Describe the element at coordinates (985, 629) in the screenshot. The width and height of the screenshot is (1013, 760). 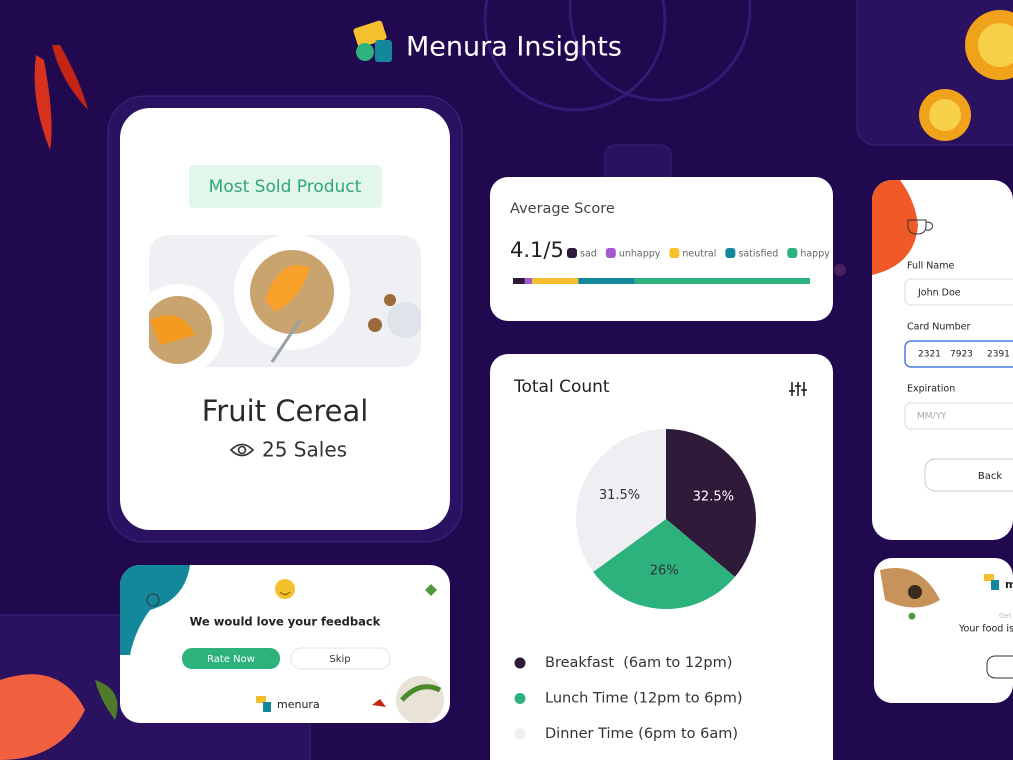
I see `promo-text: Your food is` at that location.